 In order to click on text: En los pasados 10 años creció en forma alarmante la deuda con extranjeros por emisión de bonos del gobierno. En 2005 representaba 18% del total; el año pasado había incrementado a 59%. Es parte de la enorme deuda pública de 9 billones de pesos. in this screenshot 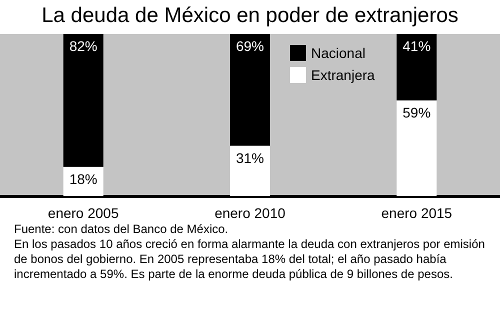, I will do `click(250, 259)`.